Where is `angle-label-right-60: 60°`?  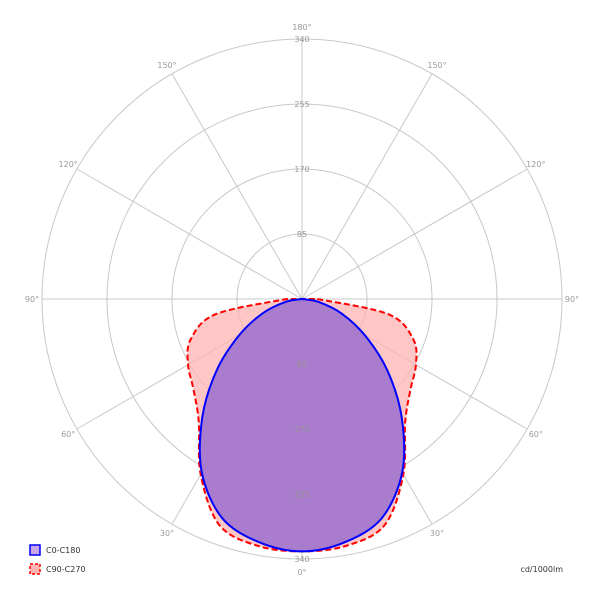 angle-label-right-60: 60° is located at coordinates (536, 434).